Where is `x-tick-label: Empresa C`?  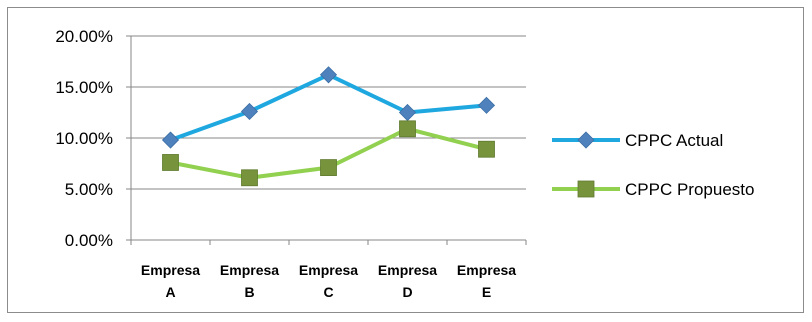 x-tick-label: Empresa C is located at coordinates (328, 281).